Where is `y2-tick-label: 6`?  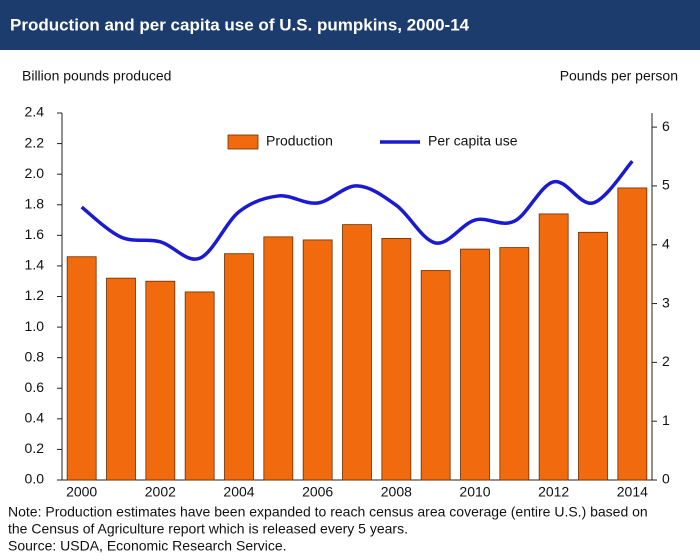
y2-tick-label: 6 is located at coordinates (666, 126).